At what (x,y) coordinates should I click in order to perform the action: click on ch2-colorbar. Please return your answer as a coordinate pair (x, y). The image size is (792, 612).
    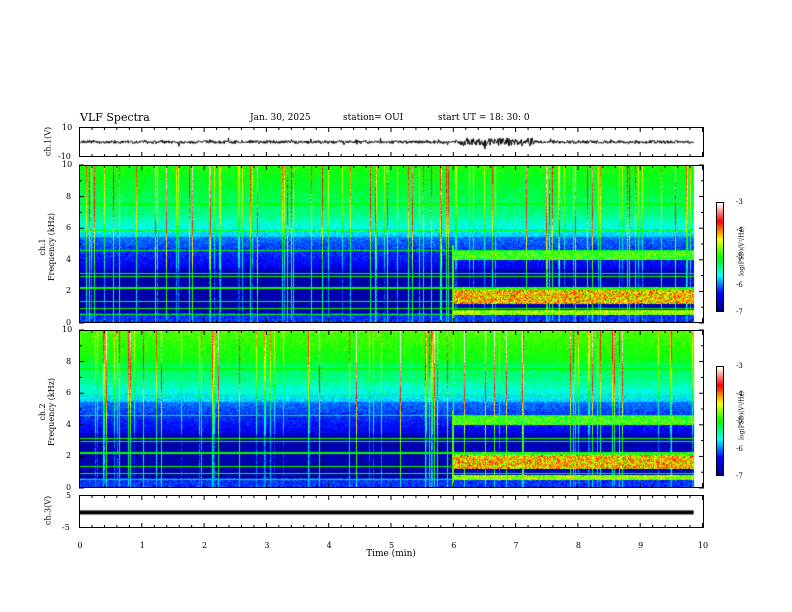
    Looking at the image, I should click on (720, 421).